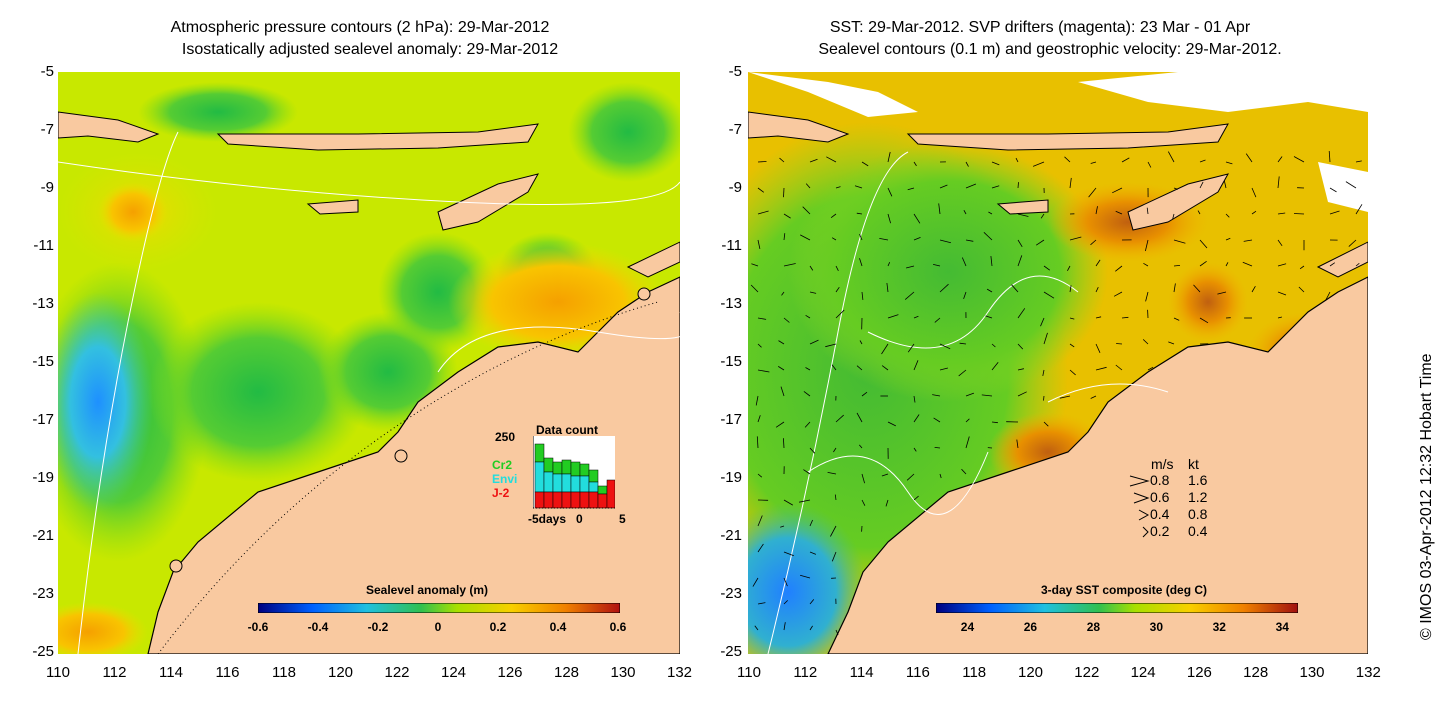  Describe the element at coordinates (1198, 514) in the screenshot. I see `vel-kt-2: 0.8` at that location.